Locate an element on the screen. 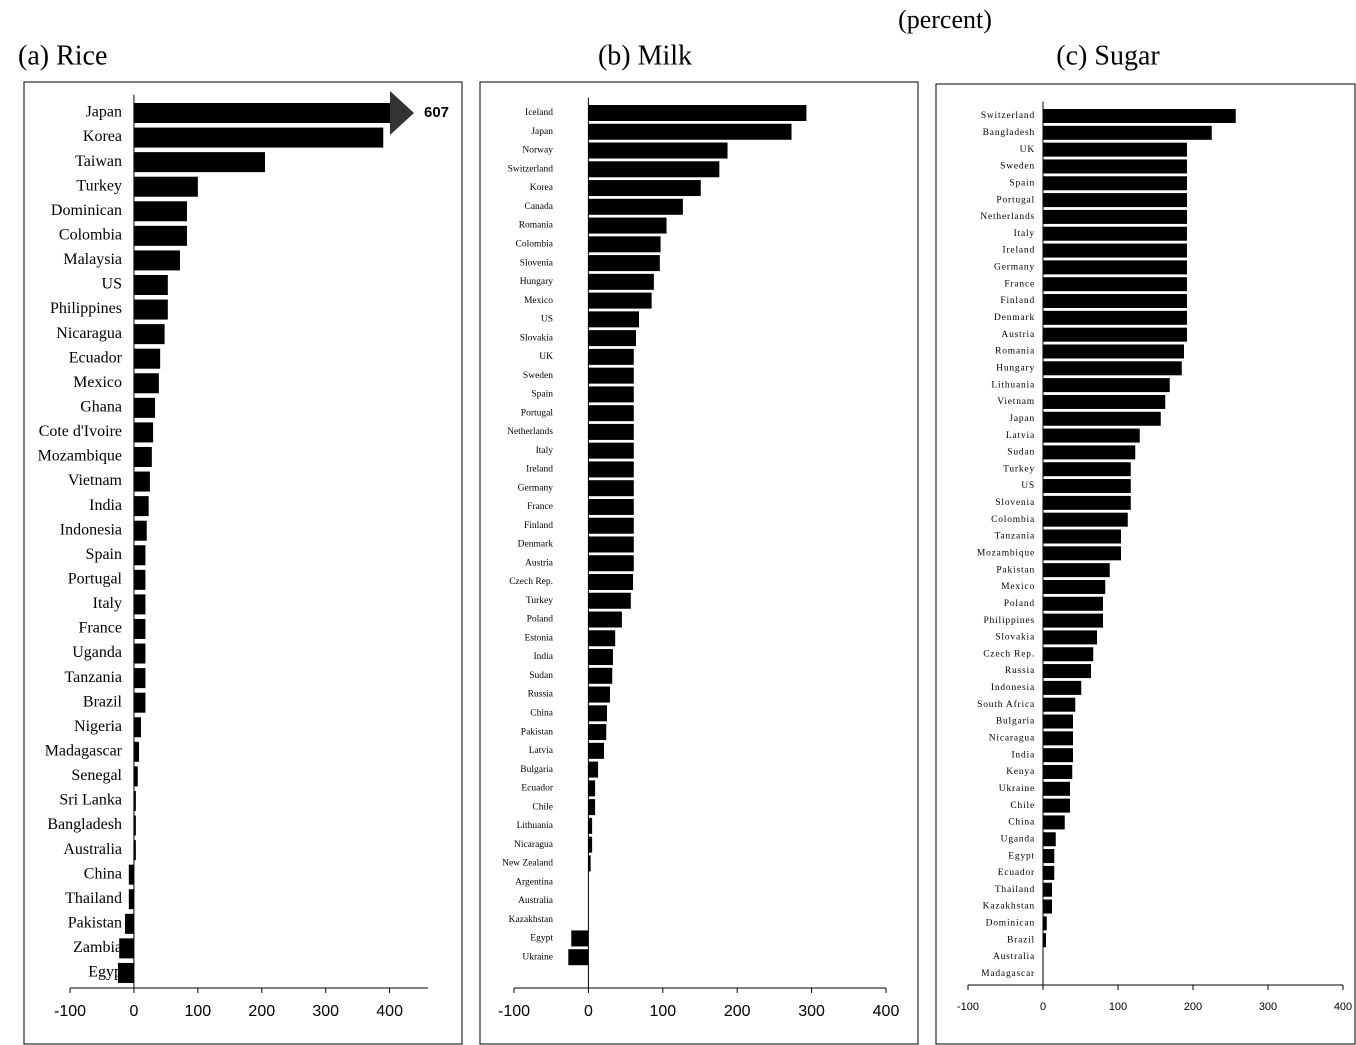  x-tick-label: 100 is located at coordinates (198, 1011).